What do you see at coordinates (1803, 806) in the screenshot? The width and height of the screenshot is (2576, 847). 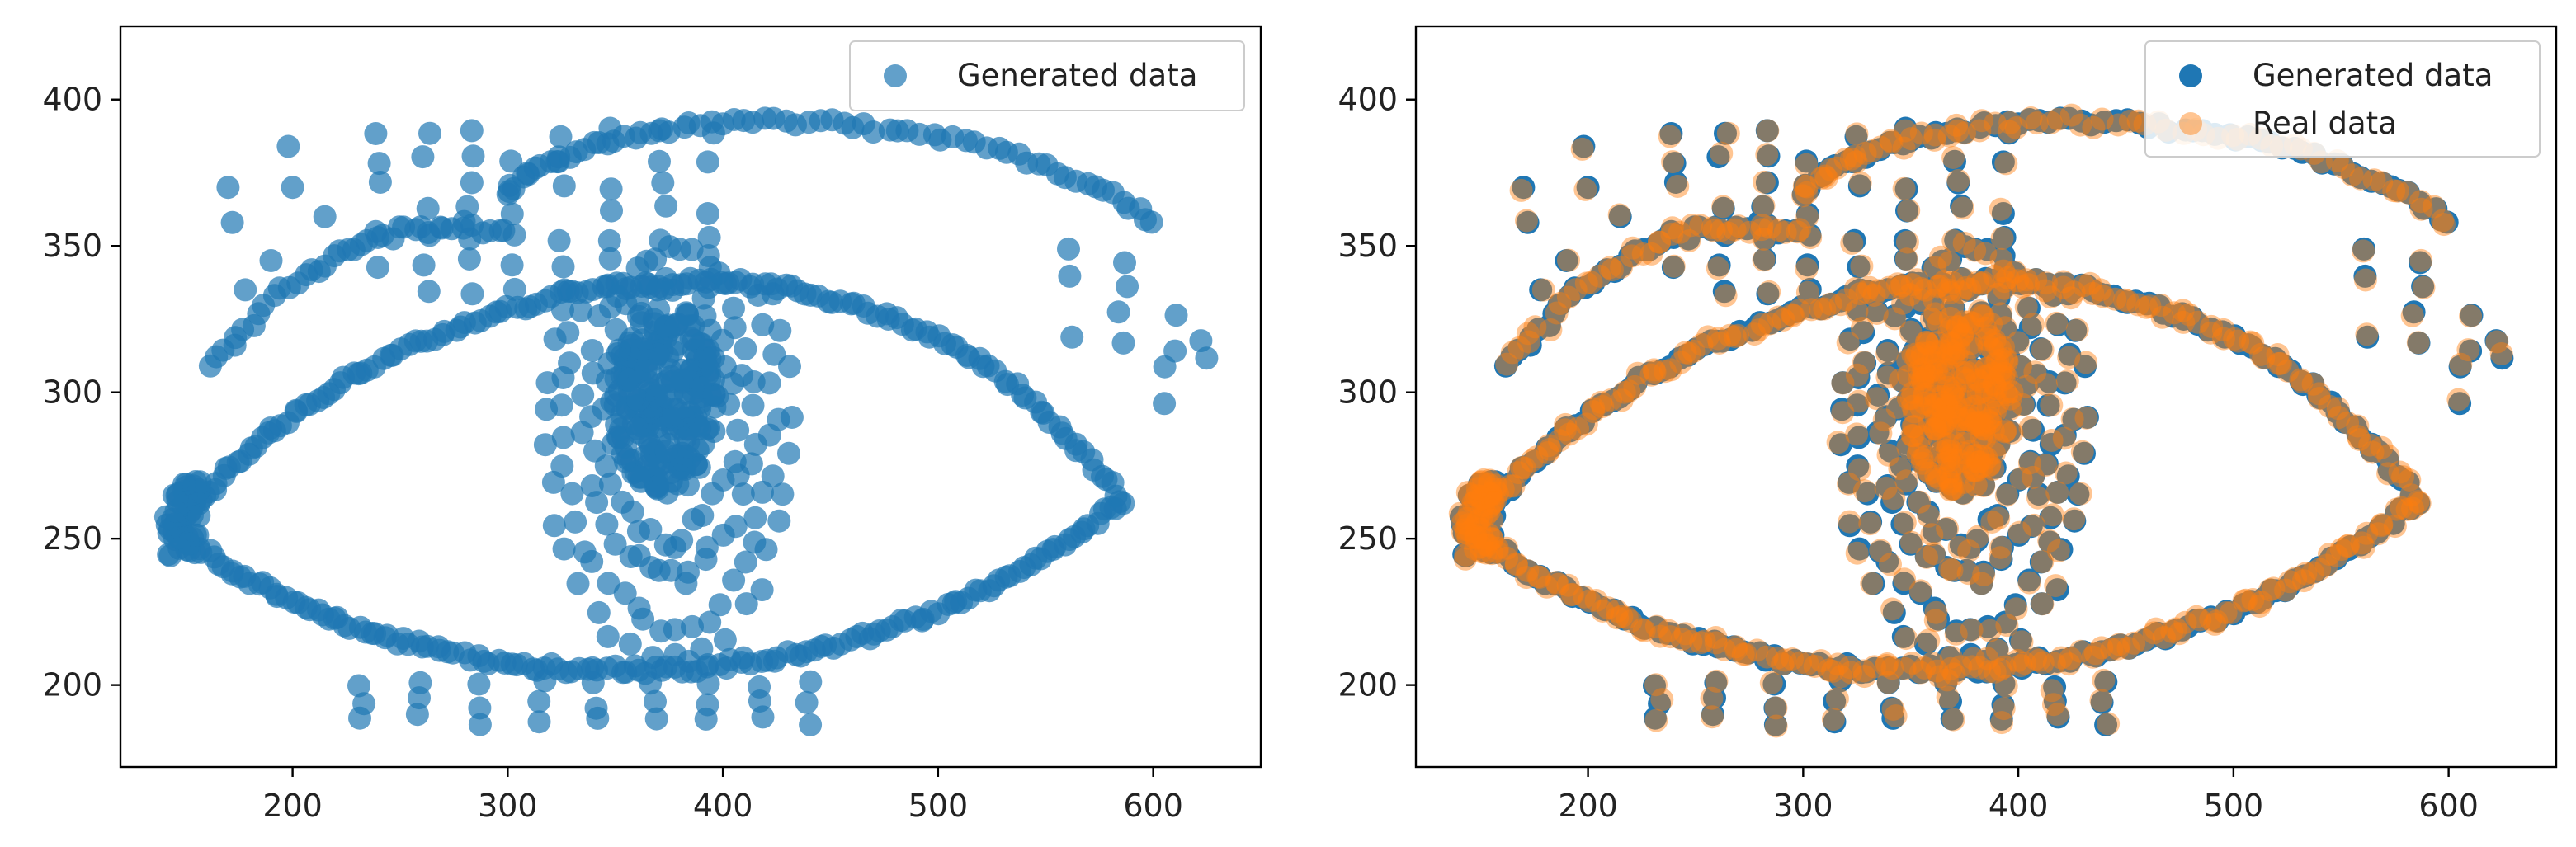 I see `x-tick-label: 300` at bounding box center [1803, 806].